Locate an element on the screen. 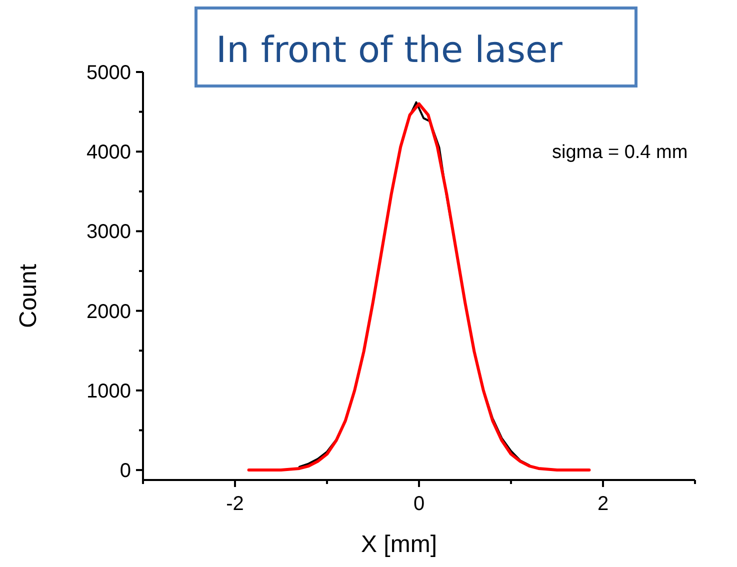 The height and width of the screenshot is (567, 737). y-tick-label: 3000 is located at coordinates (108, 232).